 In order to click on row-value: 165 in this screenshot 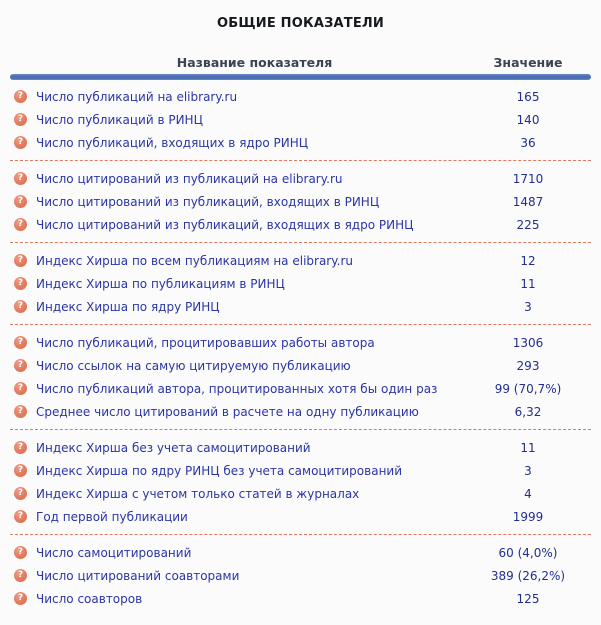, I will do `click(528, 96)`.